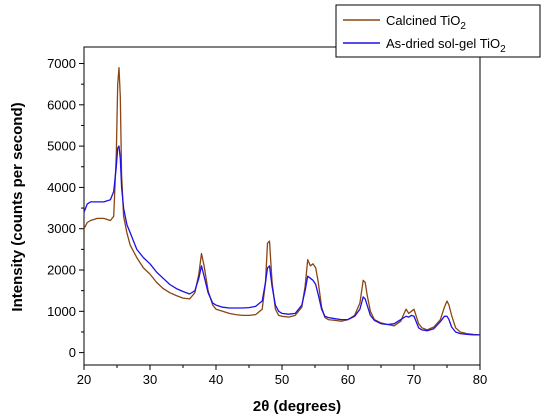 The height and width of the screenshot is (420, 550). Describe the element at coordinates (84, 379) in the screenshot. I see `x-tick-label: 20` at that location.